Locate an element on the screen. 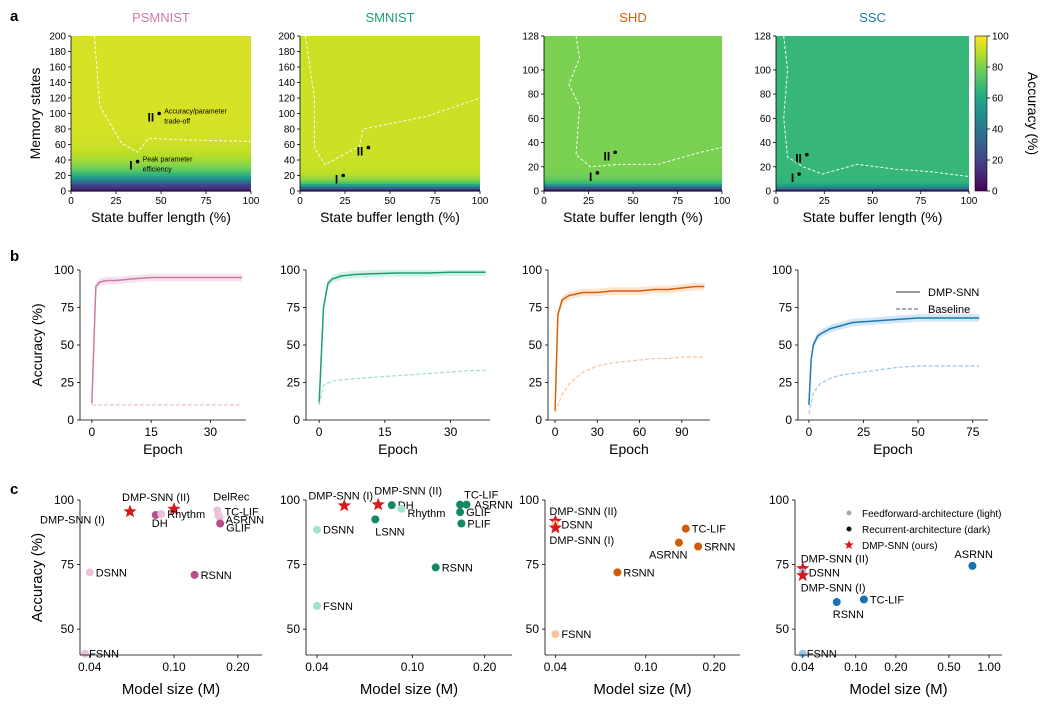 This screenshot has width=1046, height=709. marker-label-II: II is located at coordinates (607, 156).